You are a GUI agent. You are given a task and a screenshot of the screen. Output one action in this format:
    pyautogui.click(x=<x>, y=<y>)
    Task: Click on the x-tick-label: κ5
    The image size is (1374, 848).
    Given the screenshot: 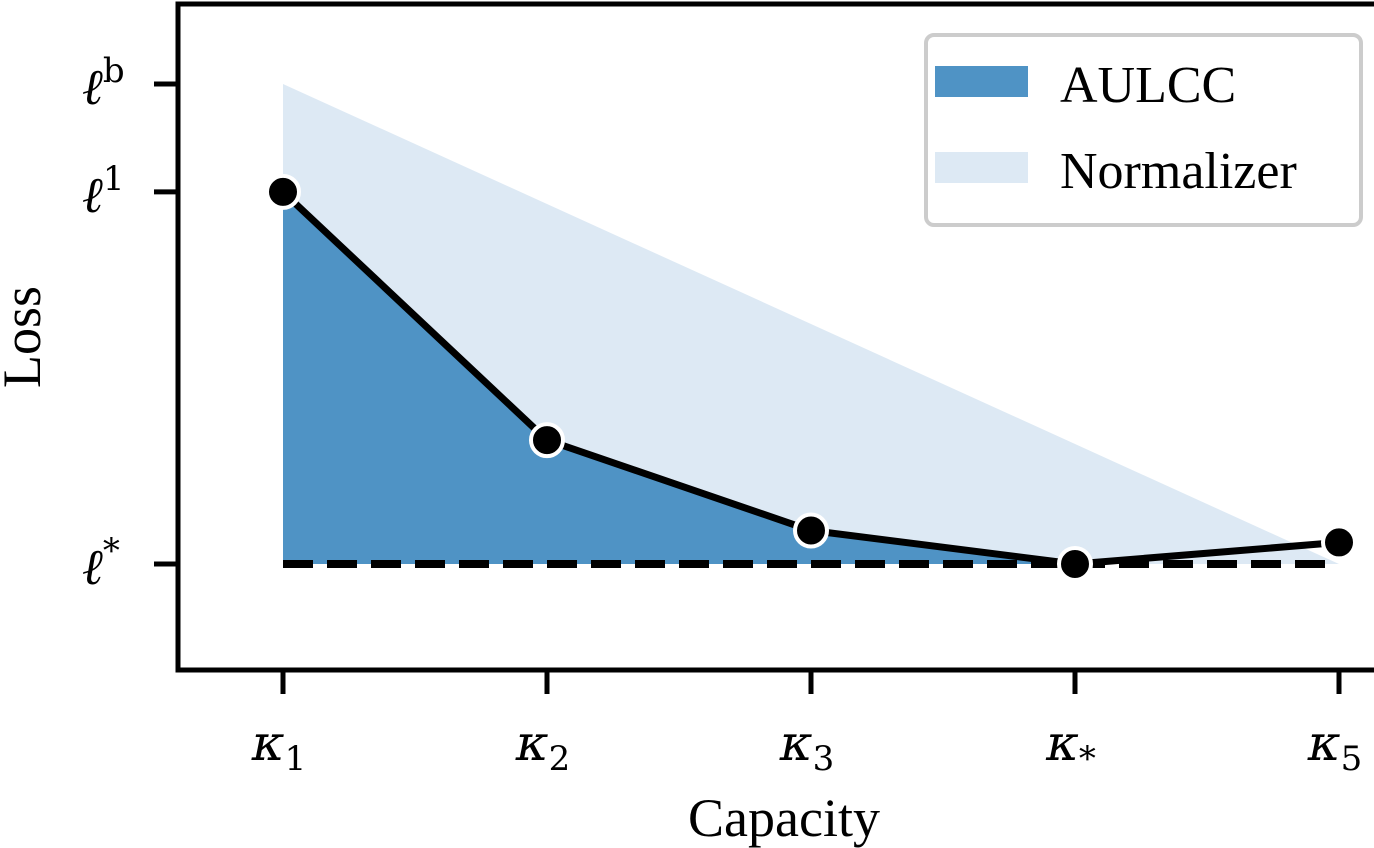 What is the action you would take?
    pyautogui.click(x=1334, y=746)
    